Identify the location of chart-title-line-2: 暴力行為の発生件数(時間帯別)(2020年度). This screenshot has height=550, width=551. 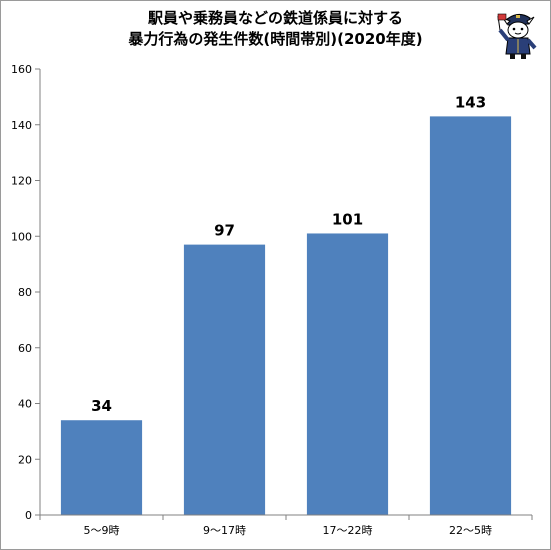
(275, 39).